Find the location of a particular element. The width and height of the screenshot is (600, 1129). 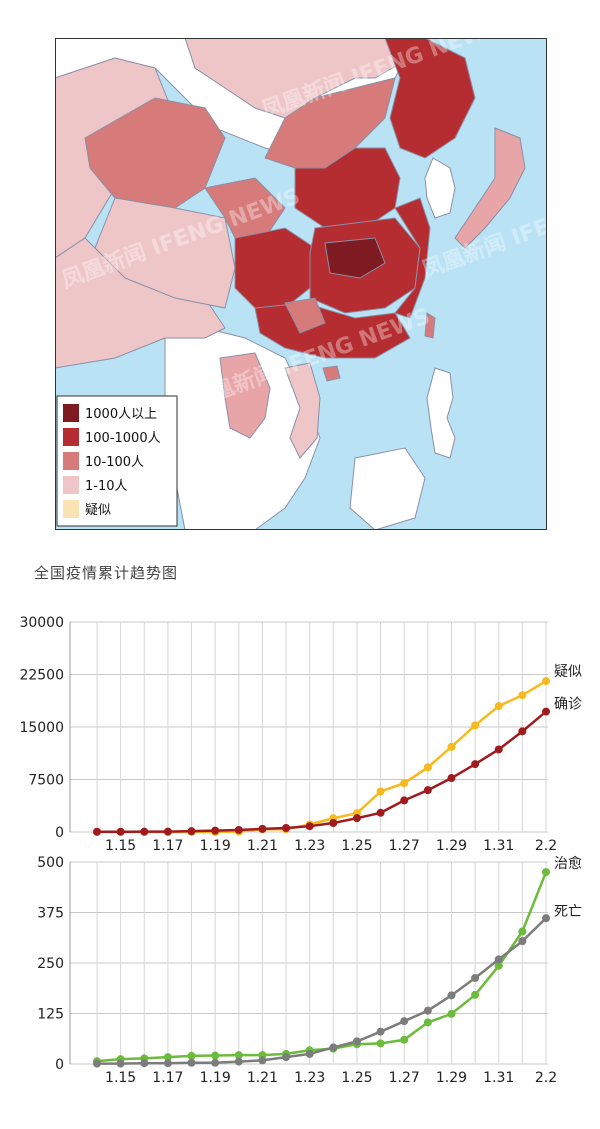

y-tick-label: 30000 is located at coordinates (41, 623).